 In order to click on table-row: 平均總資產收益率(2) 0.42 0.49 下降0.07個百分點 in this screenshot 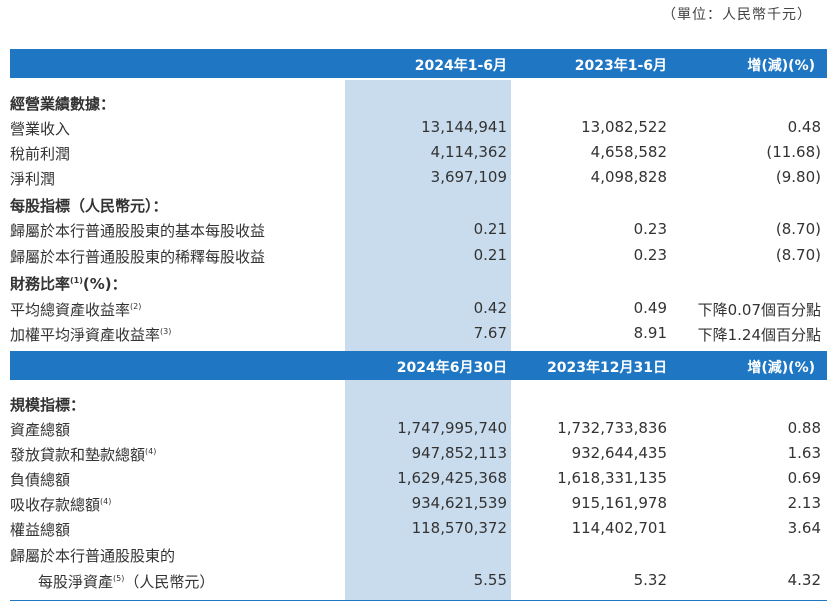, I will do `click(415, 309)`.